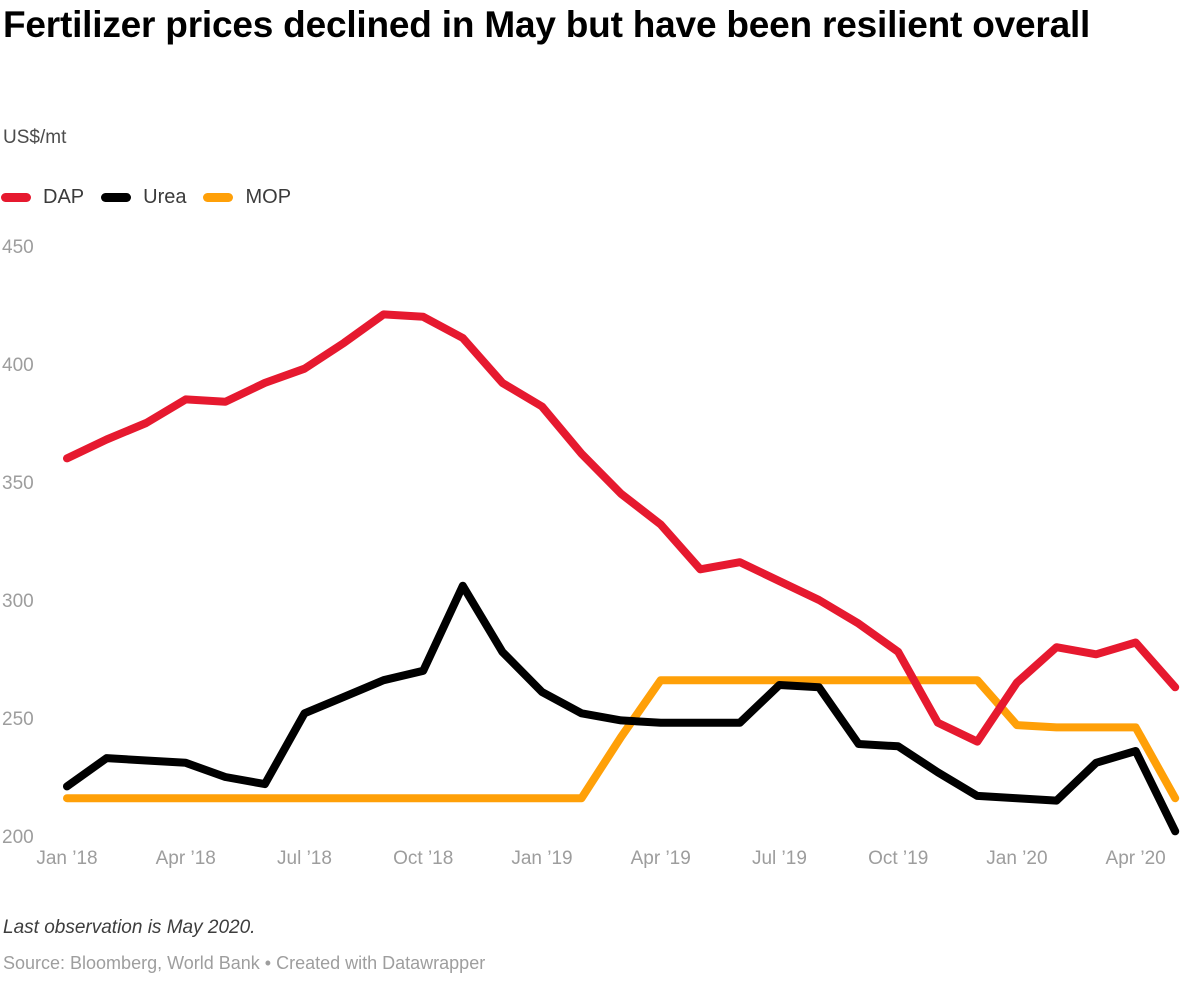 The image size is (1200, 990). What do you see at coordinates (779, 858) in the screenshot?
I see `x-axis-tick-label: Jul ’19` at bounding box center [779, 858].